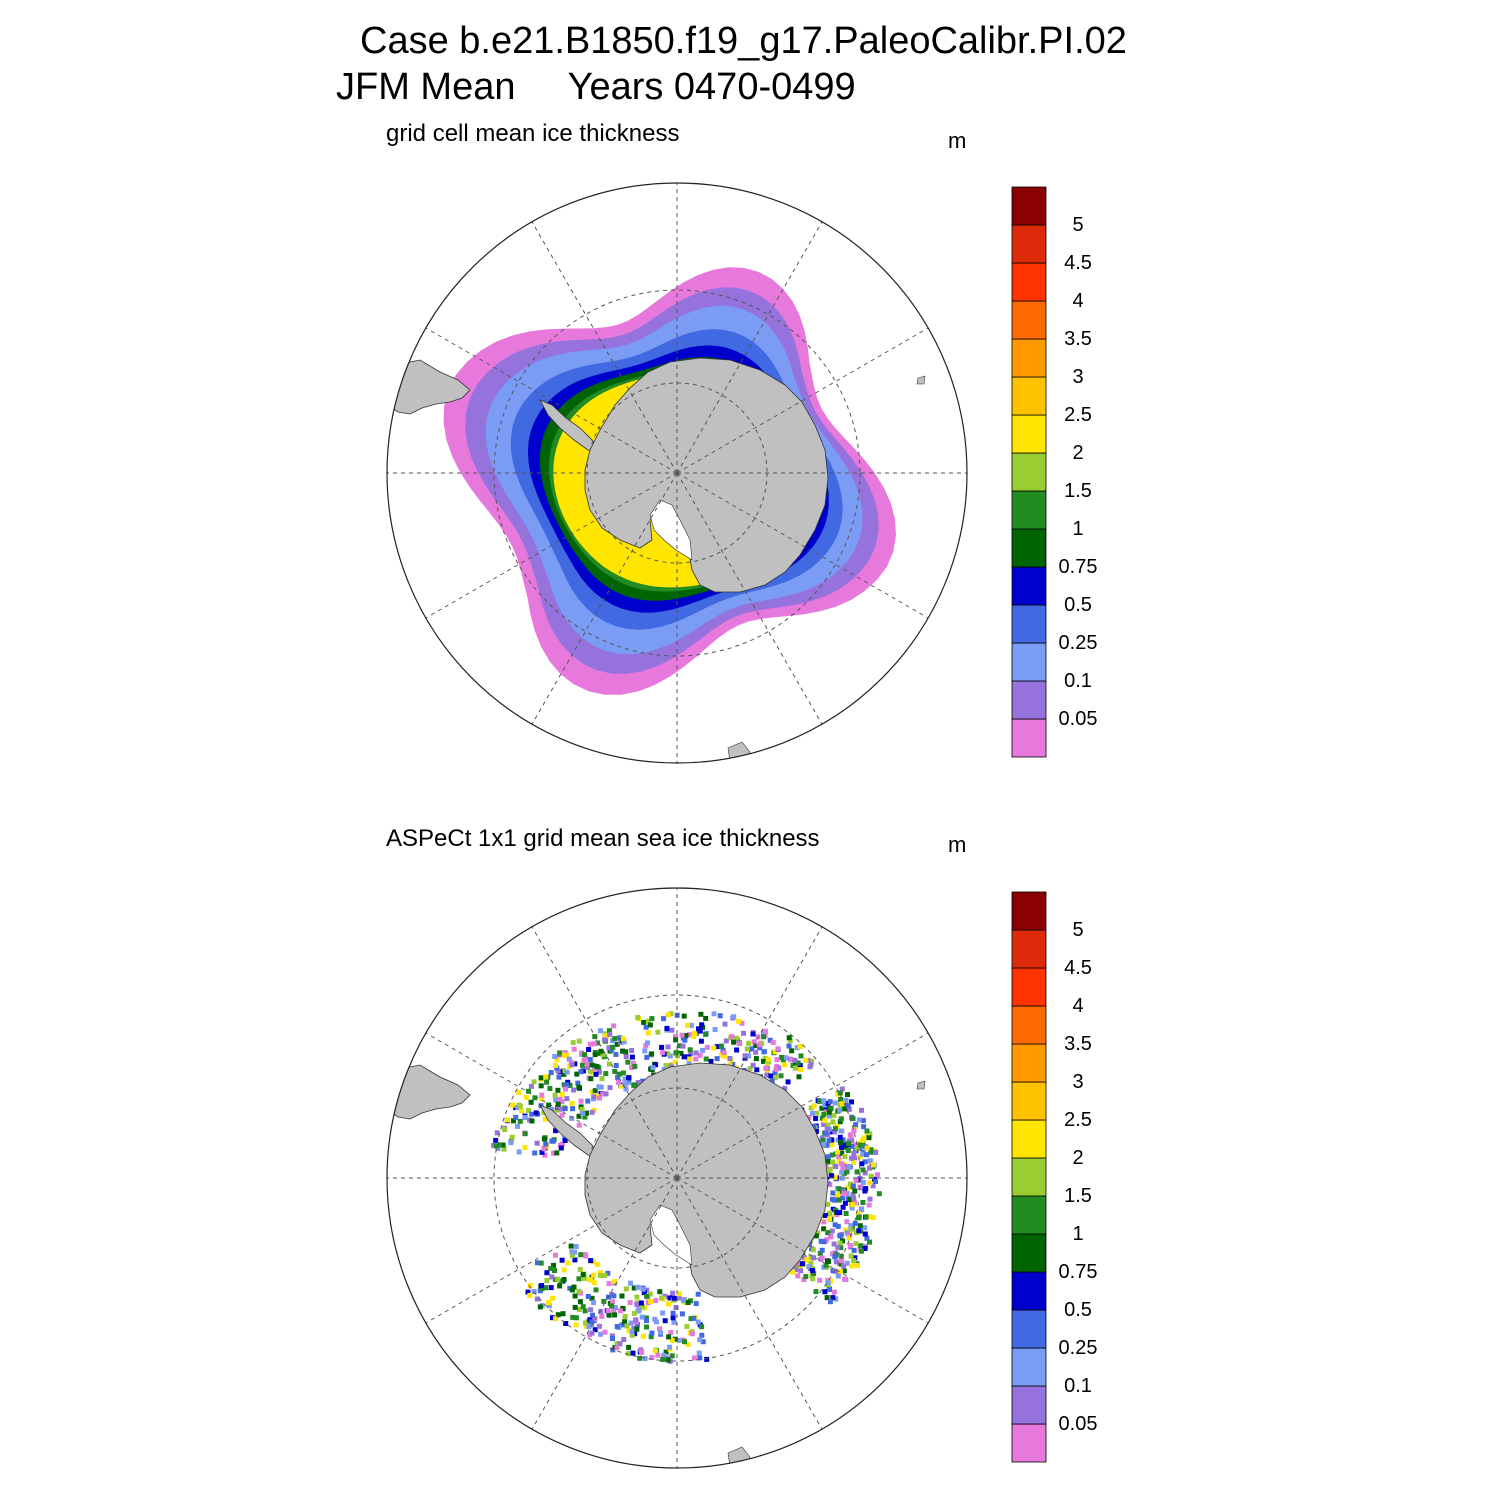 The image size is (1500, 1505). I want to click on colorbar-tick-label: 3, so click(1077, 377).